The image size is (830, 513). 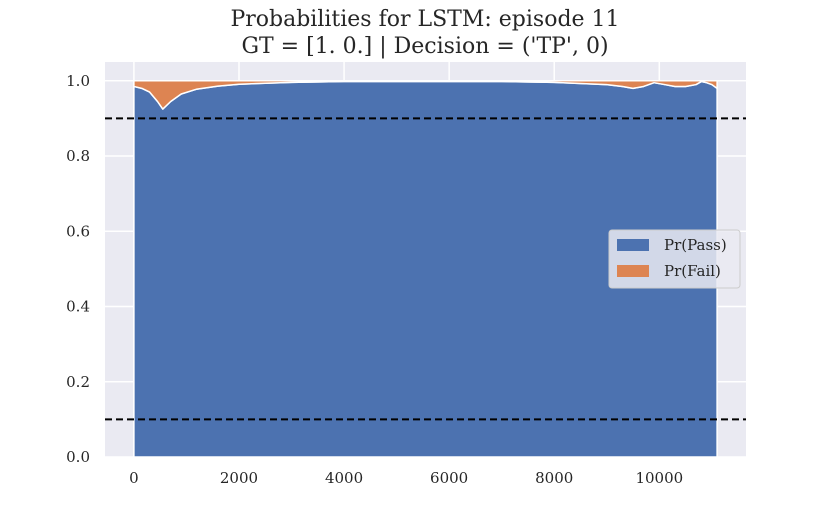 What do you see at coordinates (78, 269) in the screenshot?
I see `y-axis-ticks: 0.0 0.2 0.4 0.6 0.8 1.0` at bounding box center [78, 269].